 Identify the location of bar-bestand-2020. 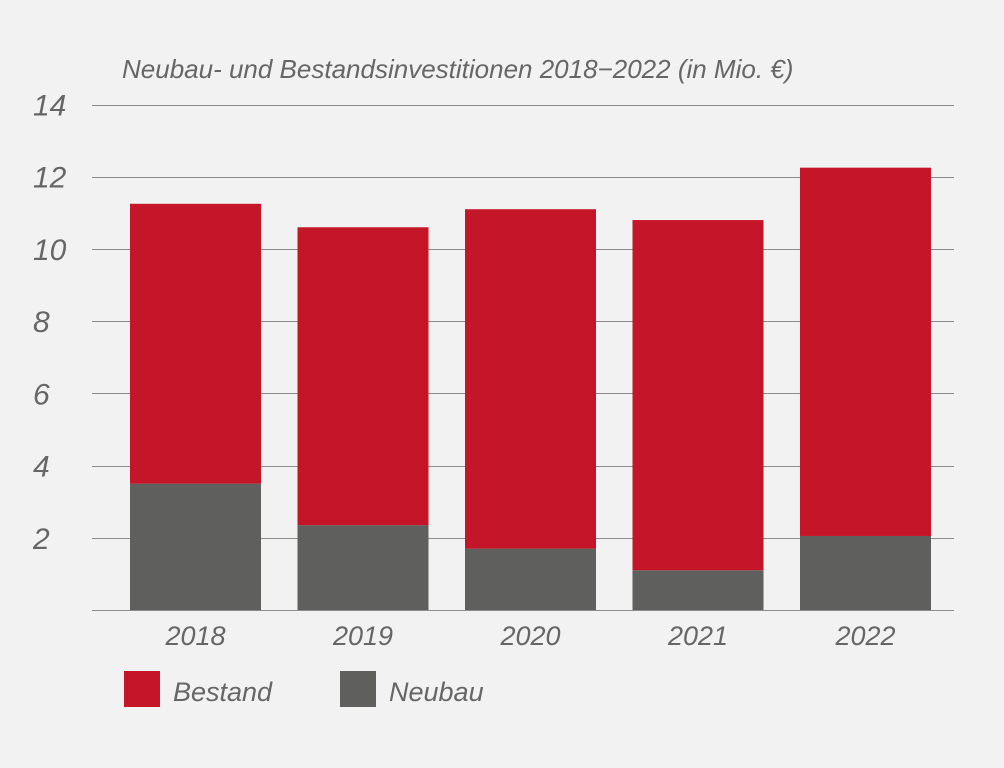
(530, 379).